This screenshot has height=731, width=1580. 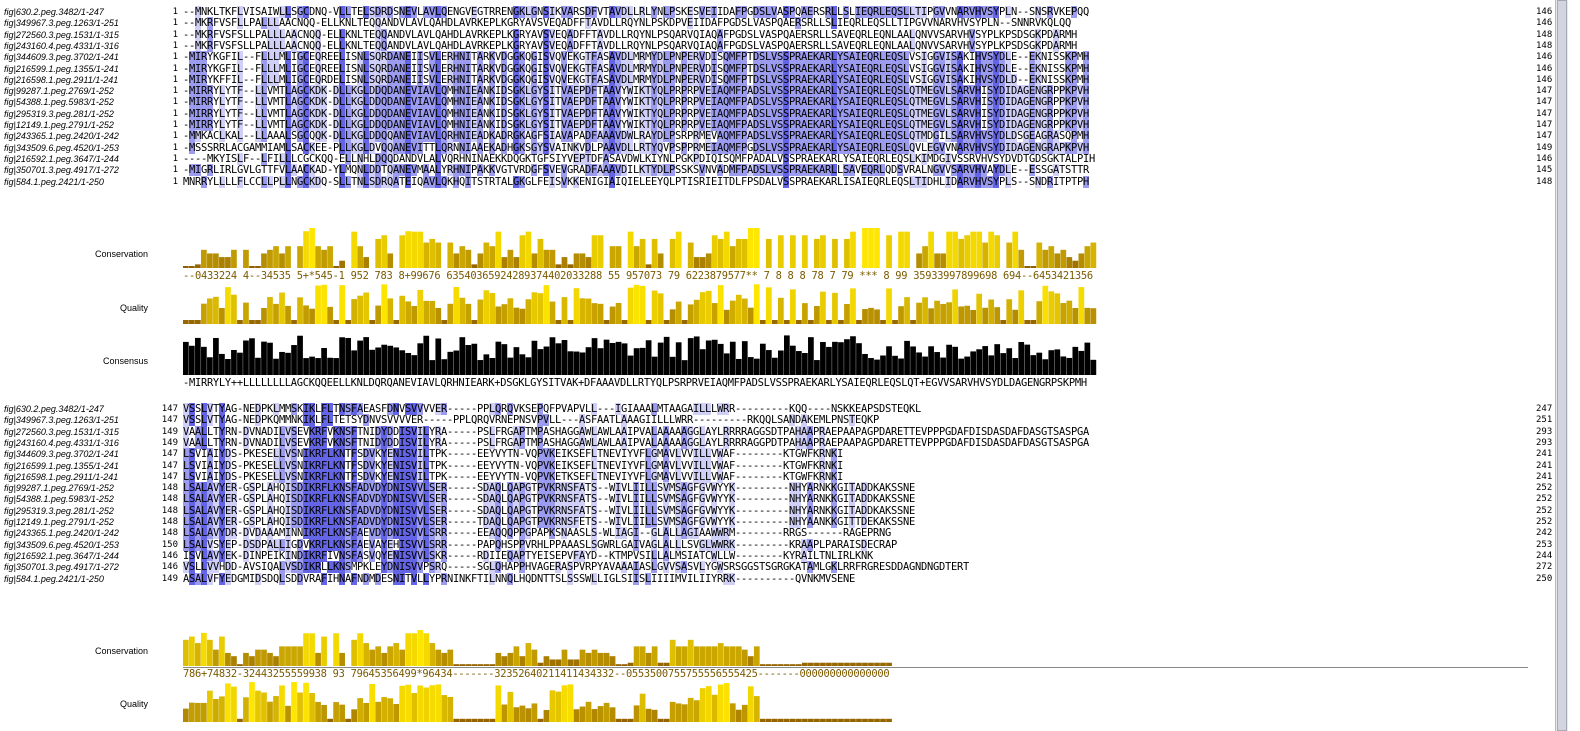 I want to click on scrollbar-thumb, so click(x=1562, y=365).